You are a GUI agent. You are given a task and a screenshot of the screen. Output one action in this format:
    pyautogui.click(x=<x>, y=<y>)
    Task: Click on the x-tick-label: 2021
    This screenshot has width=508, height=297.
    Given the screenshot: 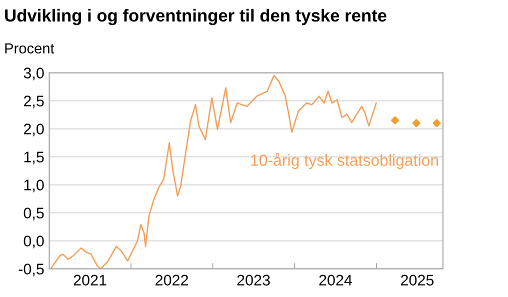 What is the action you would take?
    pyautogui.click(x=90, y=280)
    